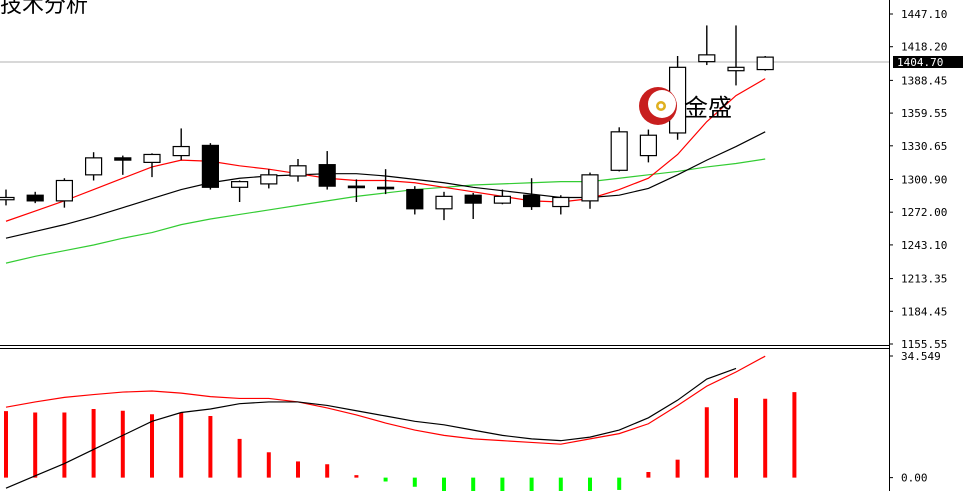 The width and height of the screenshot is (965, 491). Describe the element at coordinates (44, 9) in the screenshot. I see `chart-title: 技术分析` at that location.